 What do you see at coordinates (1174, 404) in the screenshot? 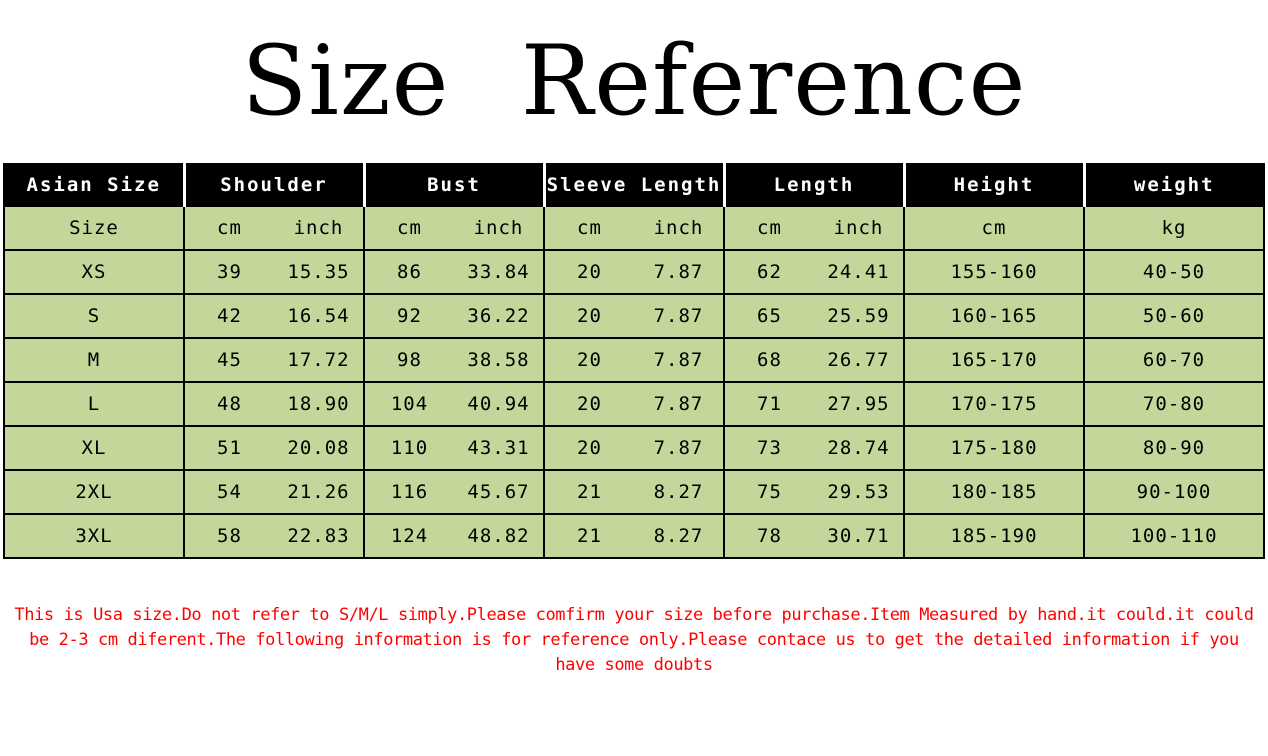
I see `weight-cell: 70-80` at bounding box center [1174, 404].